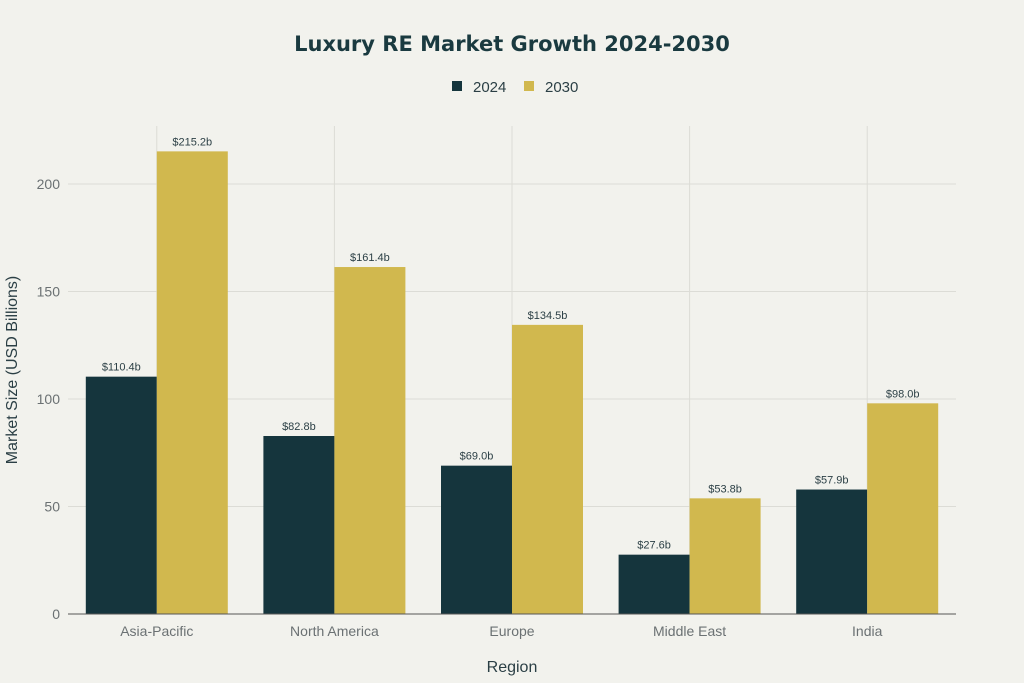  I want to click on data-label: $215.2b, so click(192, 142).